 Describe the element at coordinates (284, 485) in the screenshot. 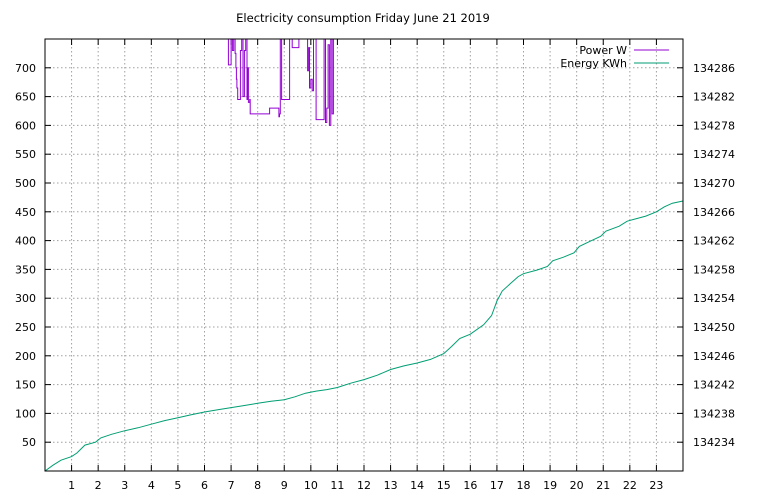

I see `x-tick-label: 9` at that location.